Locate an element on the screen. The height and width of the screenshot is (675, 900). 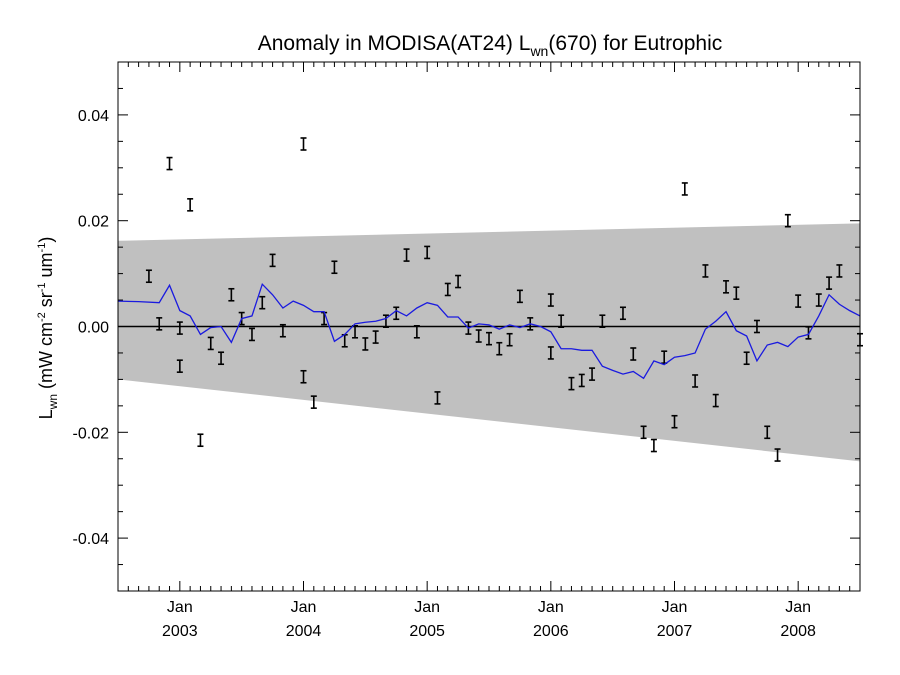
x-tick-label-year: 2003 is located at coordinates (180, 631).